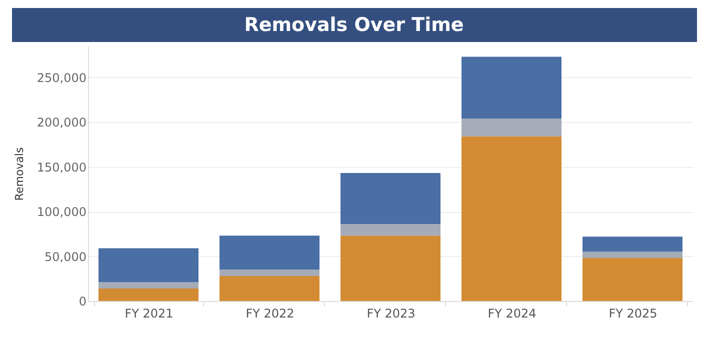 This screenshot has height=345, width=710. What do you see at coordinates (61, 77) in the screenshot?
I see `y-tick-label: 250,000` at bounding box center [61, 77].